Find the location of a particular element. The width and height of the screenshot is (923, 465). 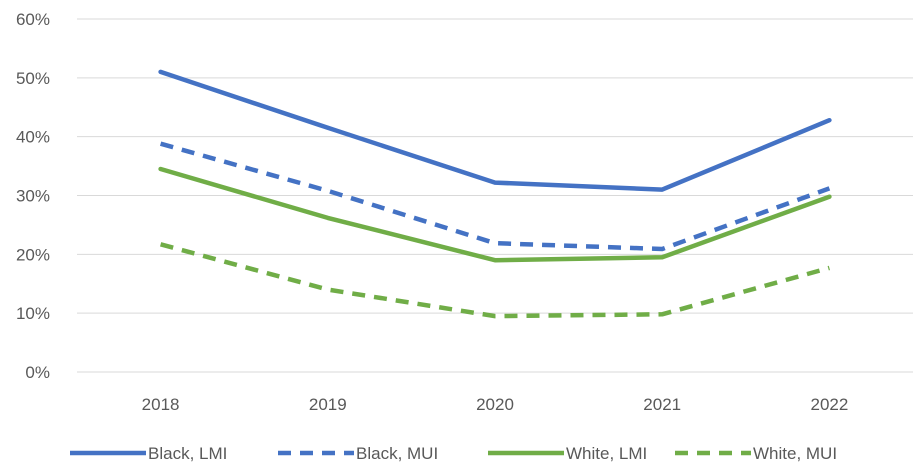

y-axis-ticks: 0% 10% 20% 30% 40% 50% 60% is located at coordinates (33, 196).